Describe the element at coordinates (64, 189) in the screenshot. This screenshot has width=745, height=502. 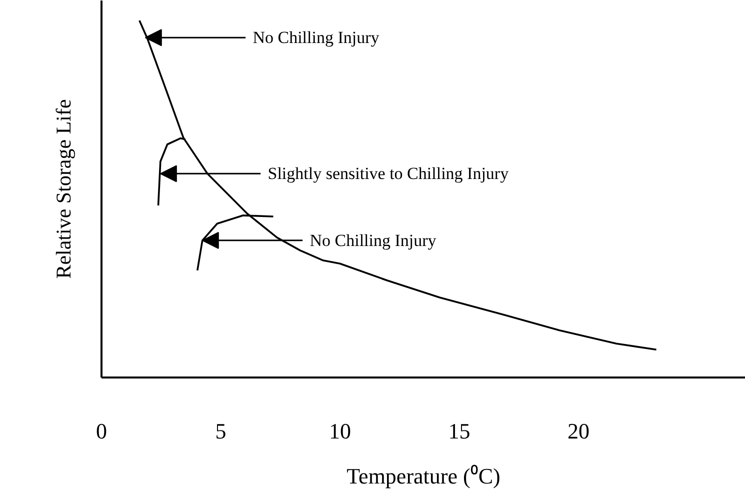
I see `y-axis-title: Relative Storage Life` at that location.